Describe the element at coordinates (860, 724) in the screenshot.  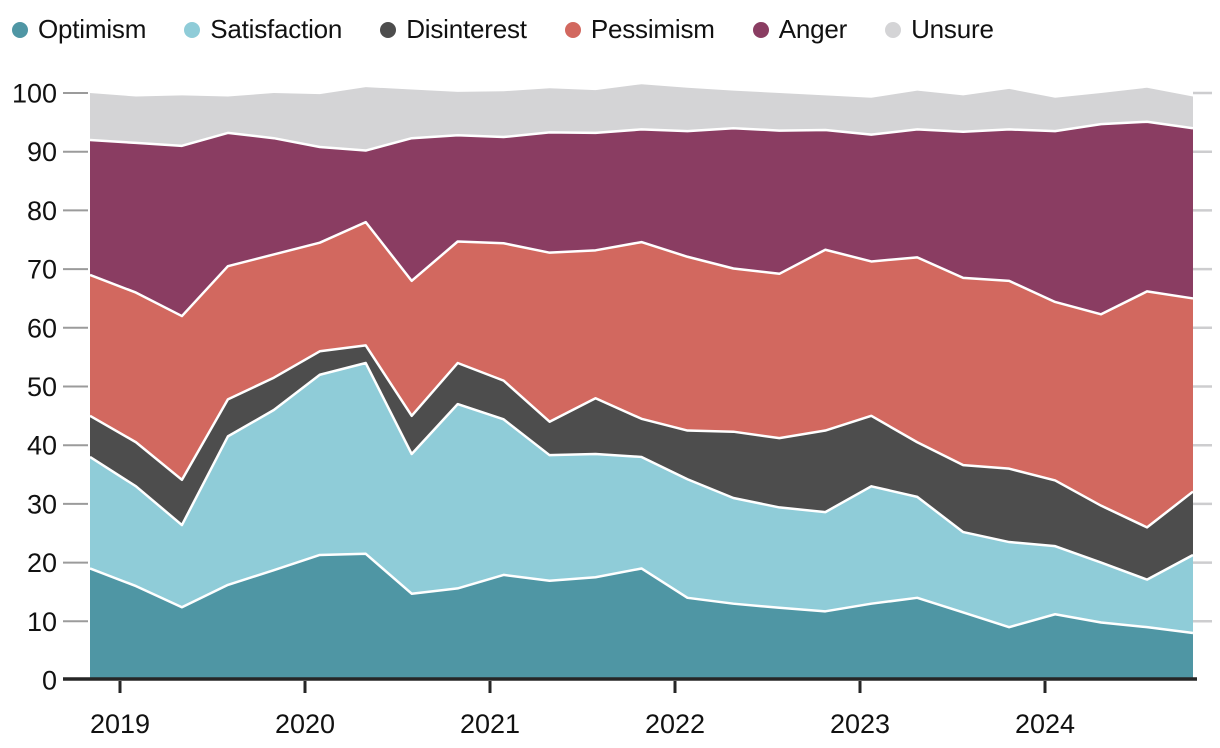
I see `x-axis-label: 2023` at that location.